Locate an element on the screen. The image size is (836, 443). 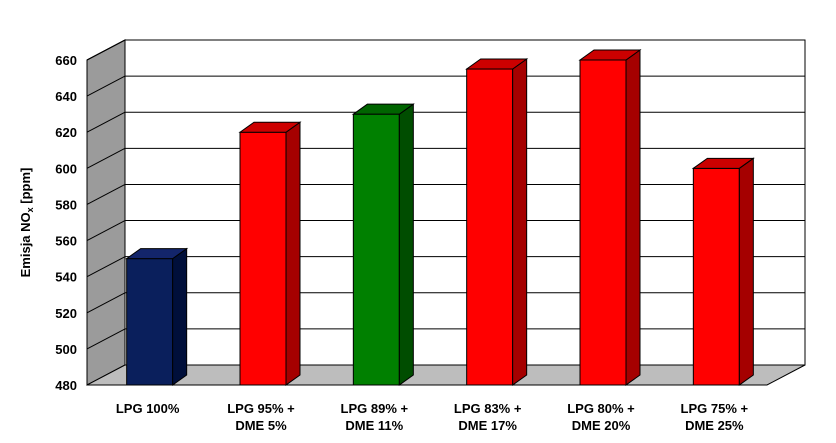
y-tick-label: 660 is located at coordinates (66, 60).